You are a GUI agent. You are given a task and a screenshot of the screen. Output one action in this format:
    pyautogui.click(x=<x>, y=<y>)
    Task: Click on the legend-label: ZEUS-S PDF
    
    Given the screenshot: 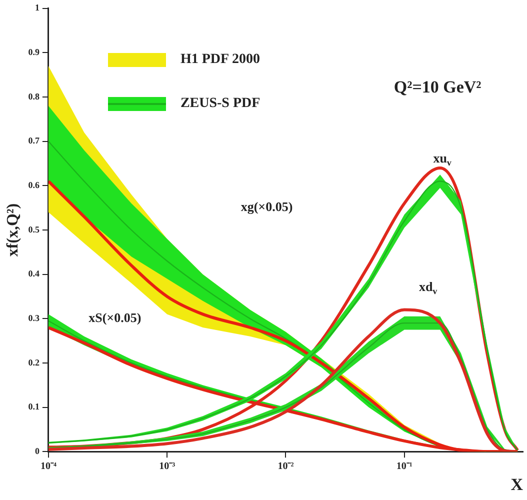 What is the action you would take?
    pyautogui.click(x=220, y=104)
    